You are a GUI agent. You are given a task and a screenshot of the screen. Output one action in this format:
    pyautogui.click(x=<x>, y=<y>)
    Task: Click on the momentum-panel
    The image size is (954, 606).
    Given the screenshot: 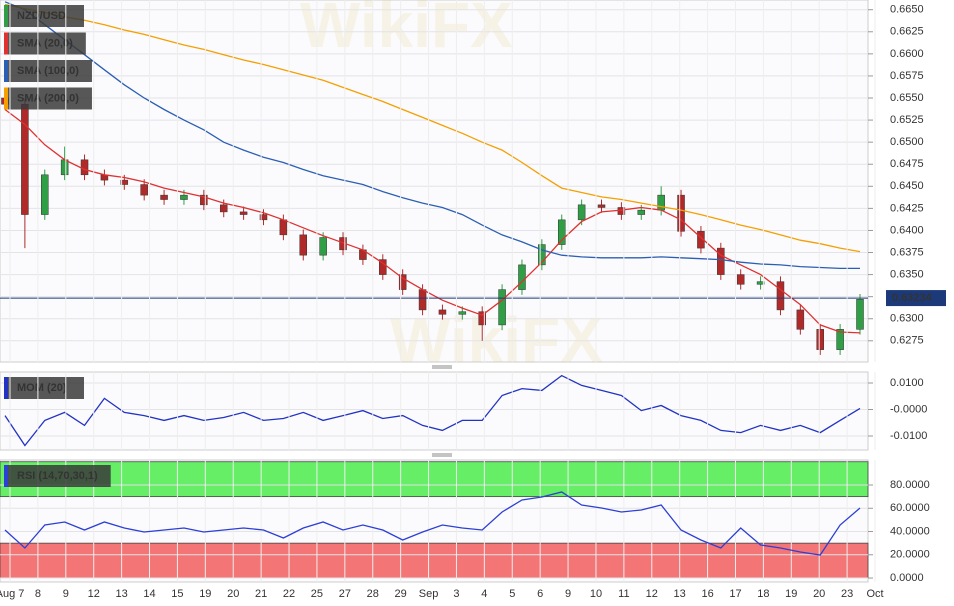 What is the action you would take?
    pyautogui.click(x=434, y=411)
    